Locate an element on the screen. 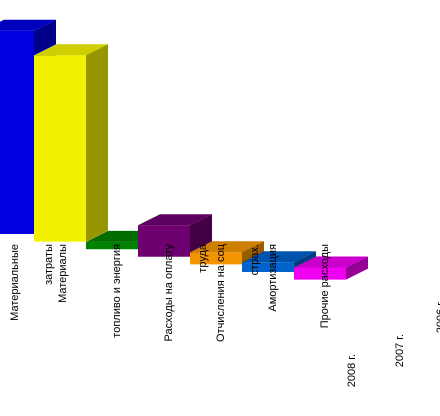 Image resolution: width=440 pixels, height=416 pixels. series-label: 2006 г. is located at coordinates (437, 316).